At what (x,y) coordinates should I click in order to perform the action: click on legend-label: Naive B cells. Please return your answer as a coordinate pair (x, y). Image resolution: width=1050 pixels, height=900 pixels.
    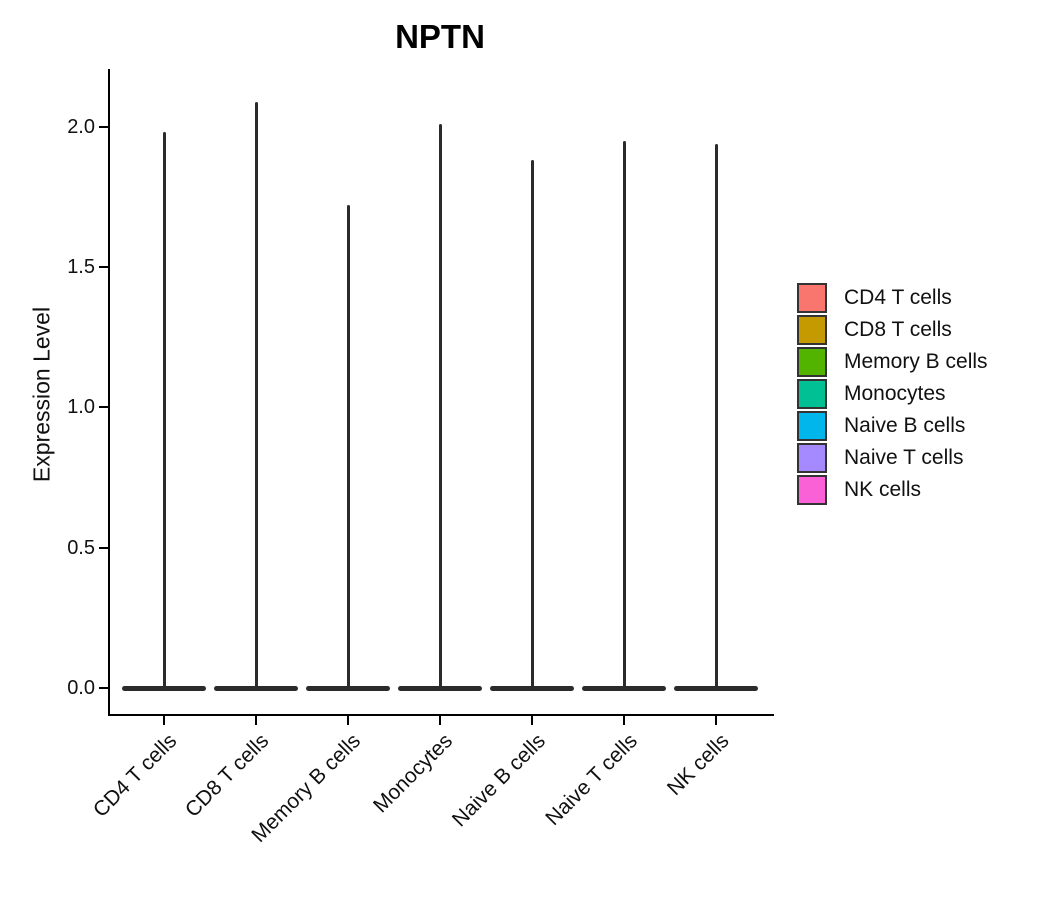
    Looking at the image, I should click on (905, 425).